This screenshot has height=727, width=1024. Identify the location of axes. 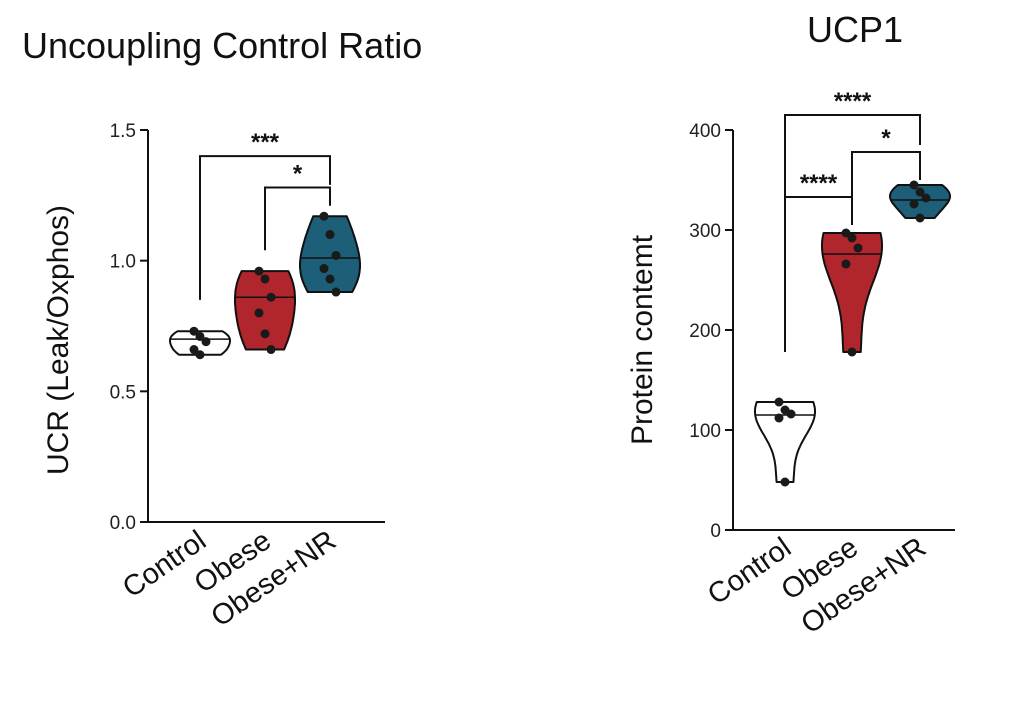
(266, 326).